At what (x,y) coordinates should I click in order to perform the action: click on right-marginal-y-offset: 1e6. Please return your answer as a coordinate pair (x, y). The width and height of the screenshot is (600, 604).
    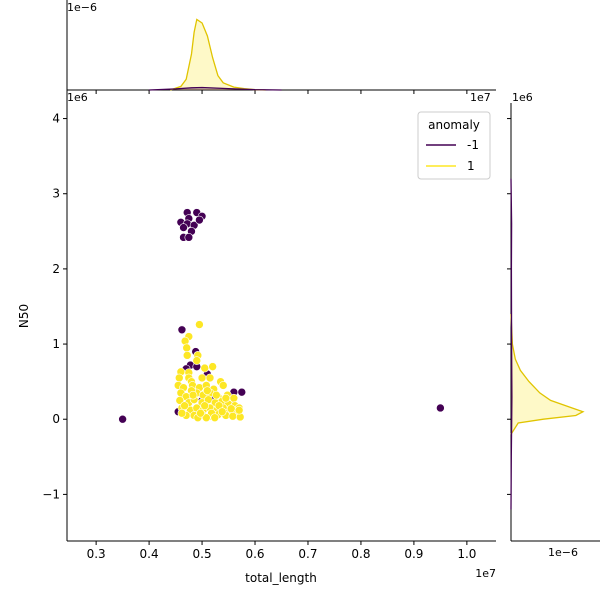
    Looking at the image, I should click on (522, 97).